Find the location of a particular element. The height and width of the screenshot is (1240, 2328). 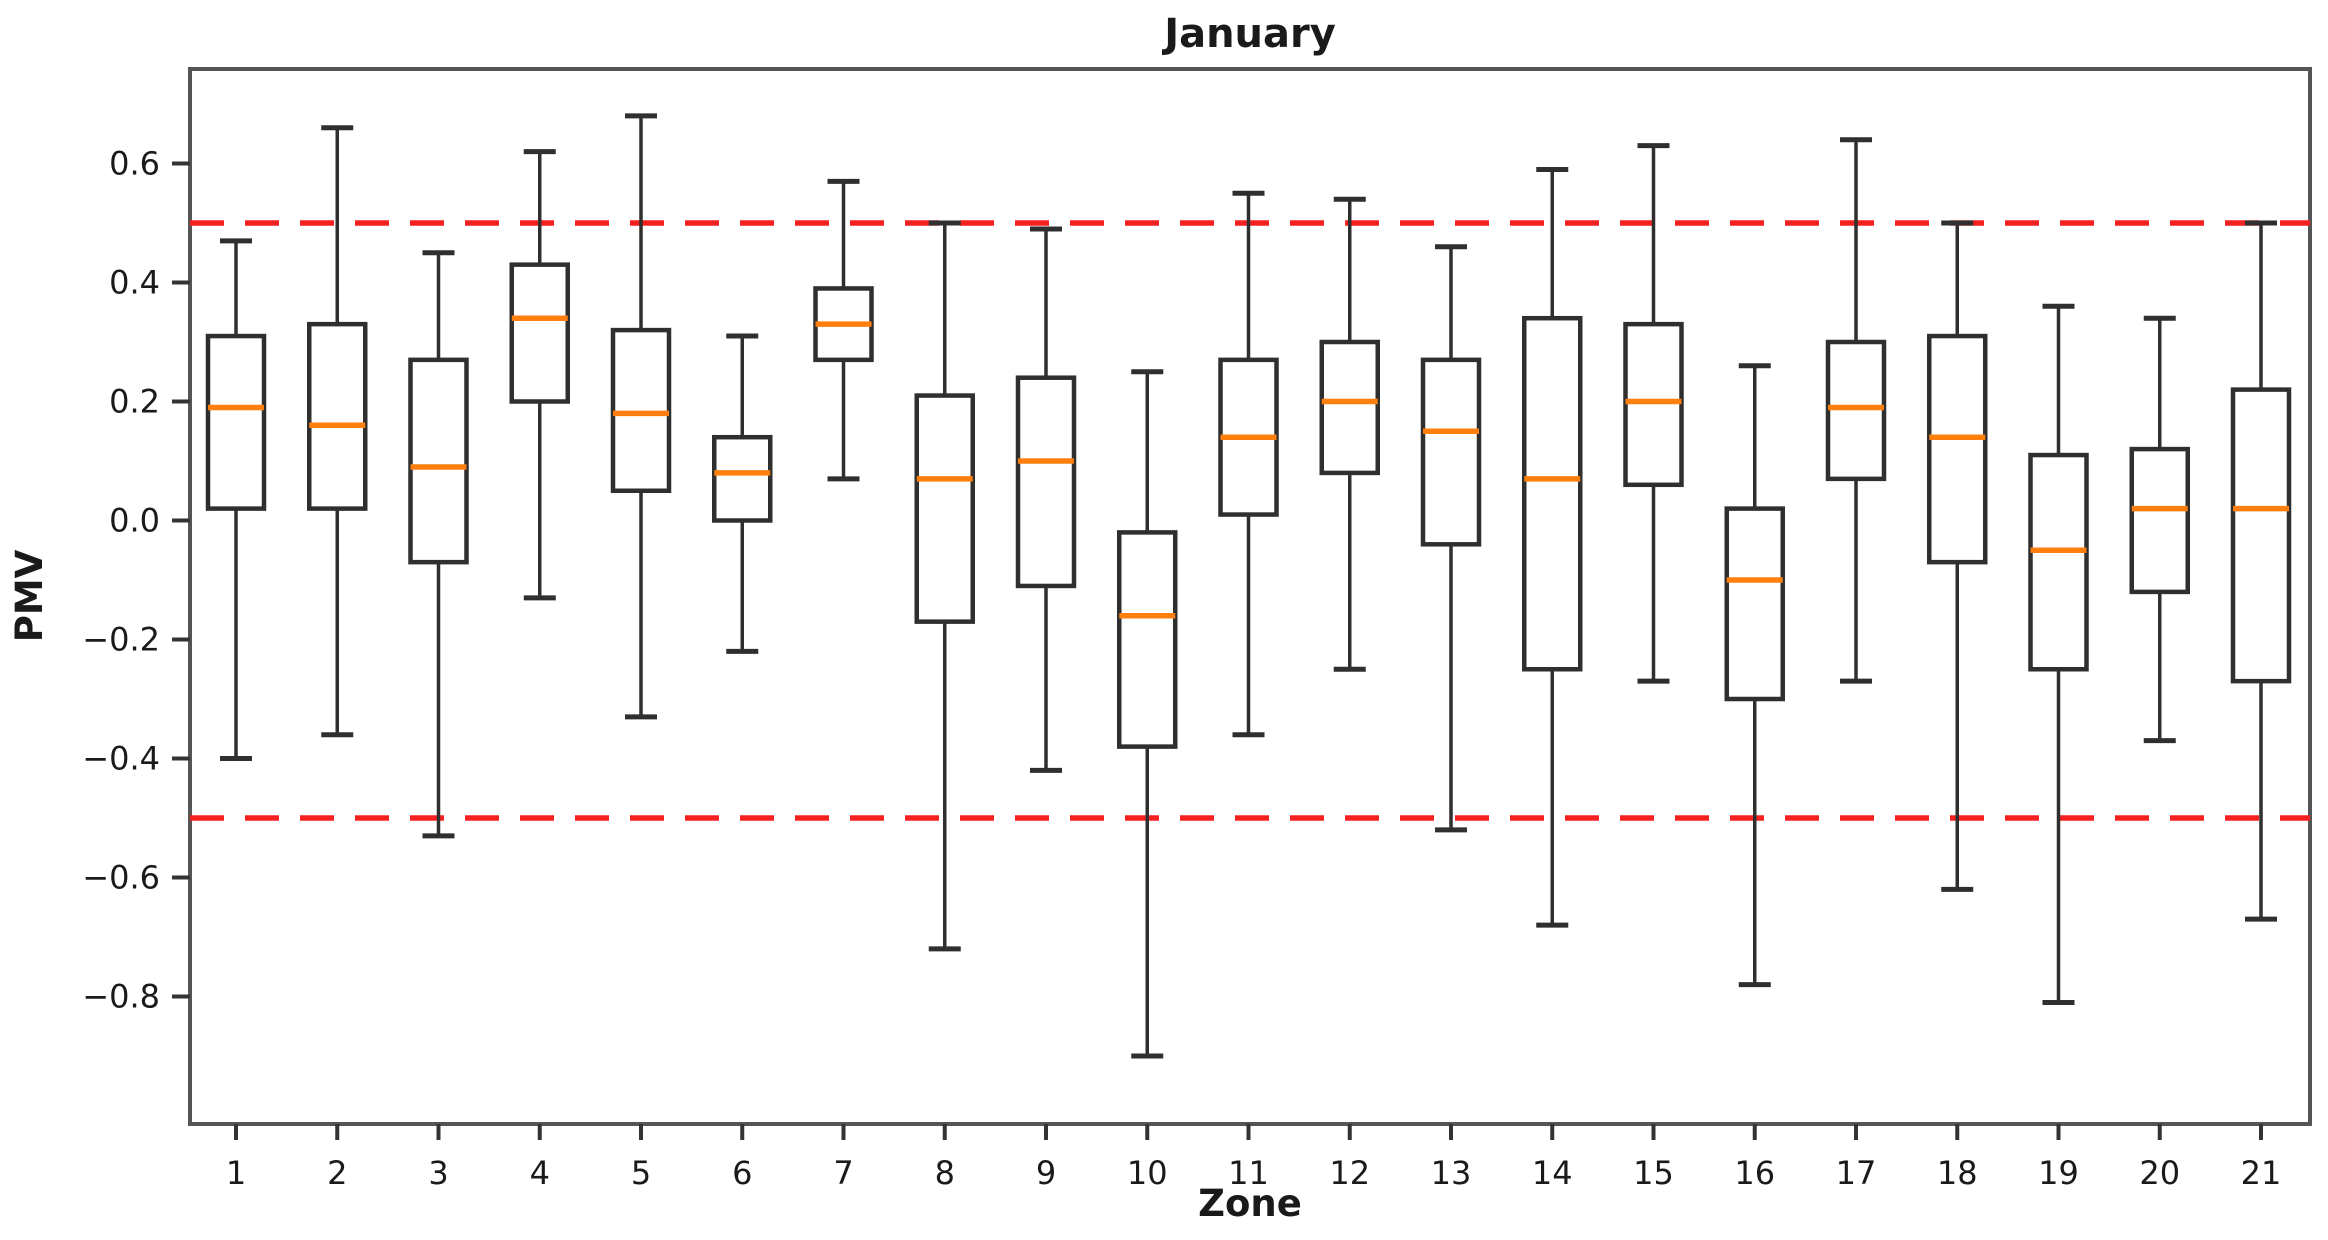

x-tick-label: 6 is located at coordinates (742, 1173).